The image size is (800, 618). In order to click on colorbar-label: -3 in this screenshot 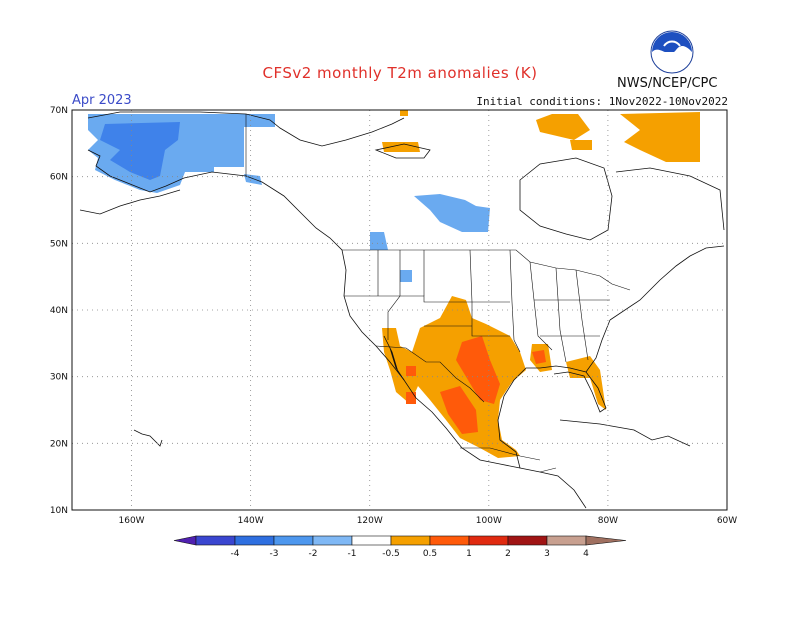, I will do `click(274, 554)`.